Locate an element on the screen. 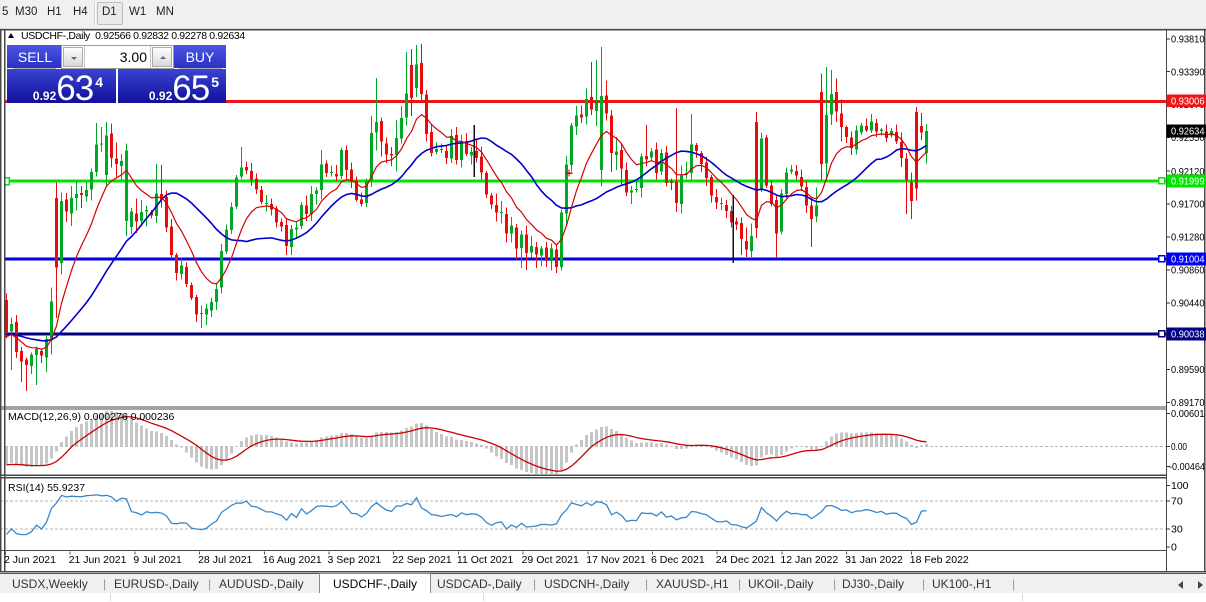 The image size is (1206, 602). svg-text: 0.93390 is located at coordinates (1188, 72).